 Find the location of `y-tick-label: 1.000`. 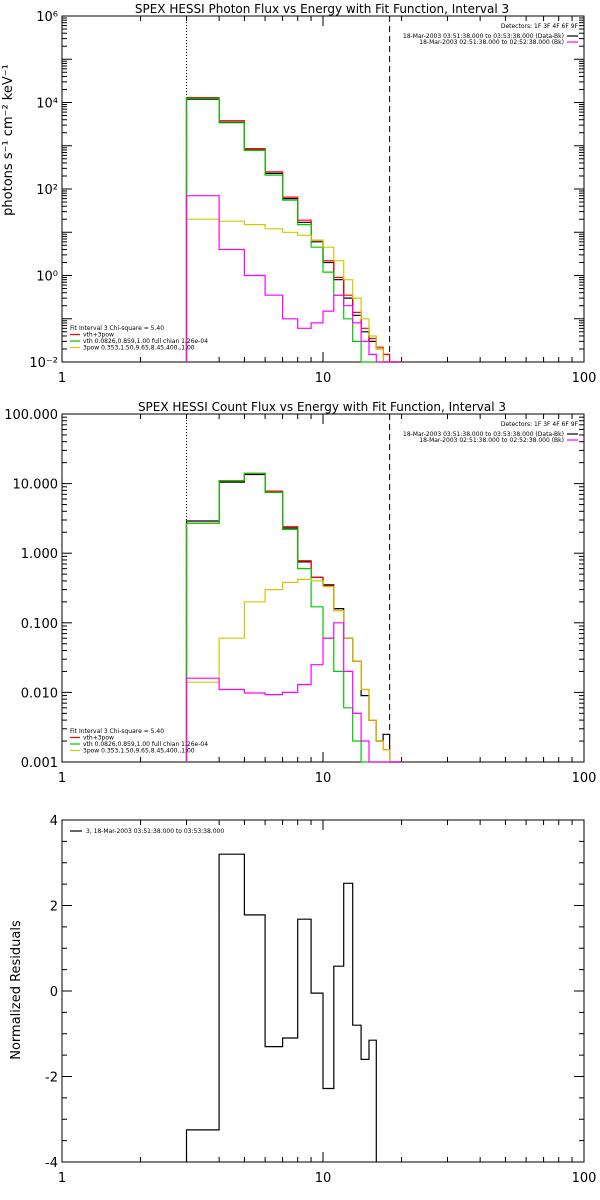

y-tick-label: 1.000 is located at coordinates (39, 554).